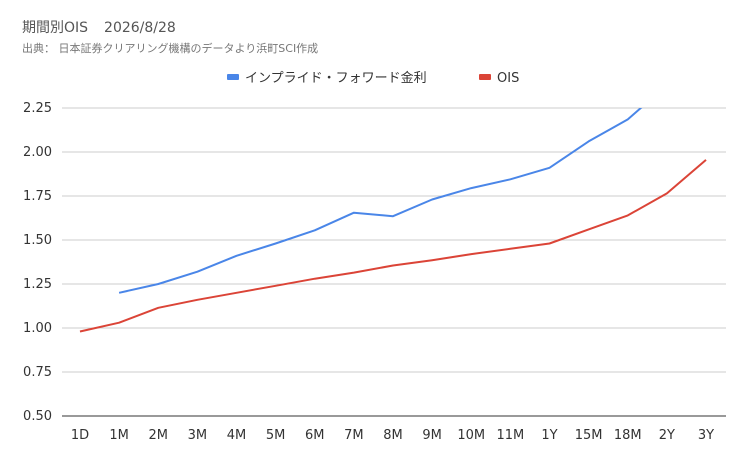  Describe the element at coordinates (237, 435) in the screenshot. I see `x-tick-label: 4M` at that location.